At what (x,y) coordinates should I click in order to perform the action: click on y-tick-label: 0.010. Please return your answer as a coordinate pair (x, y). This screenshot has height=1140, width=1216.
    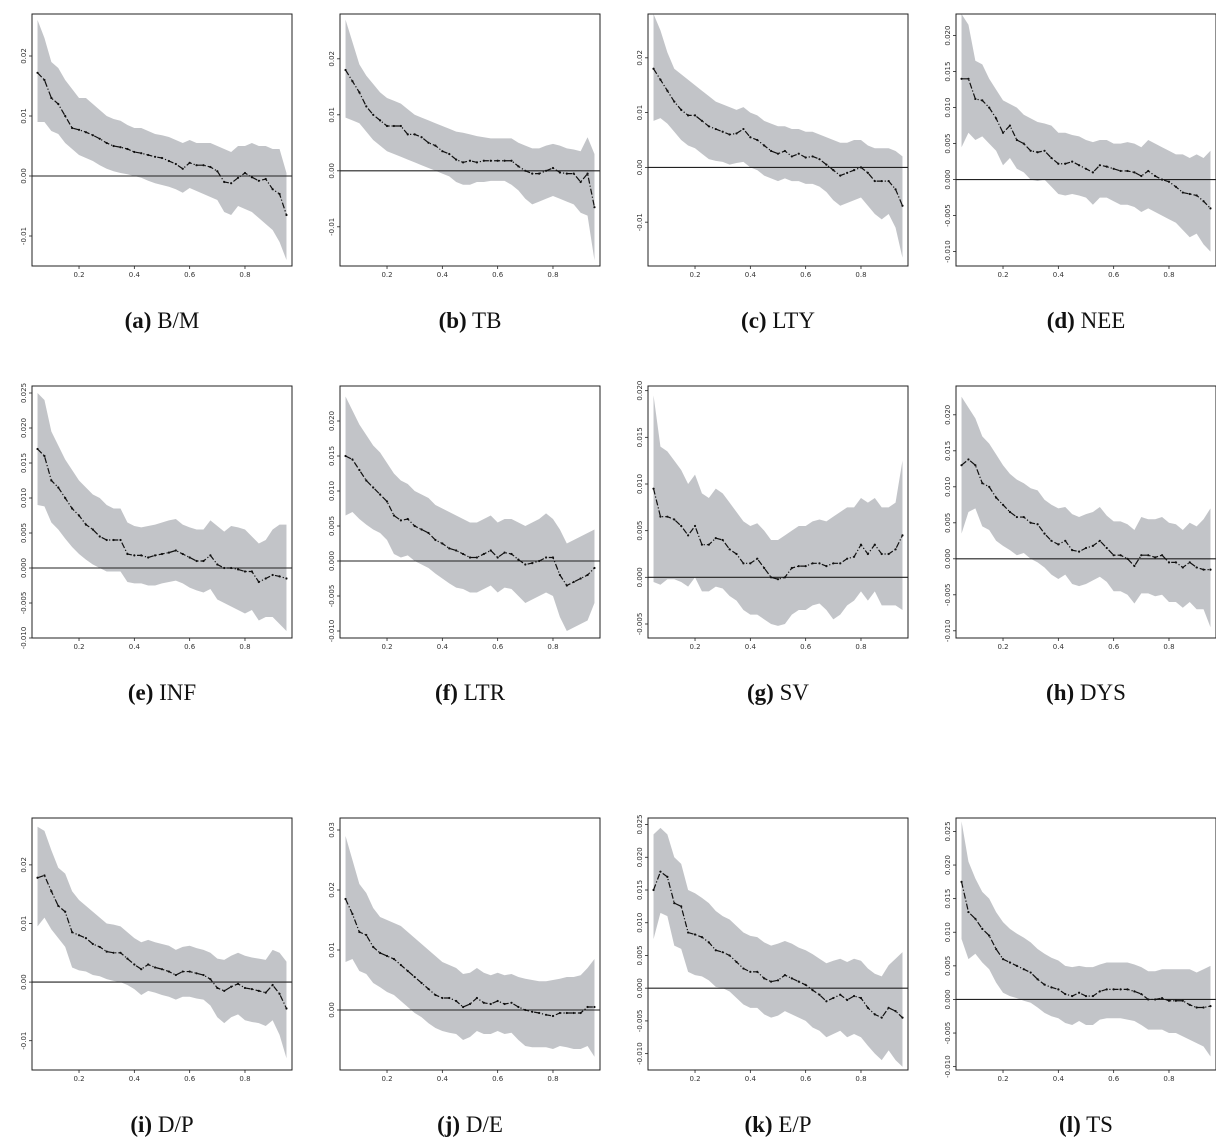
    Looking at the image, I should click on (332, 491).